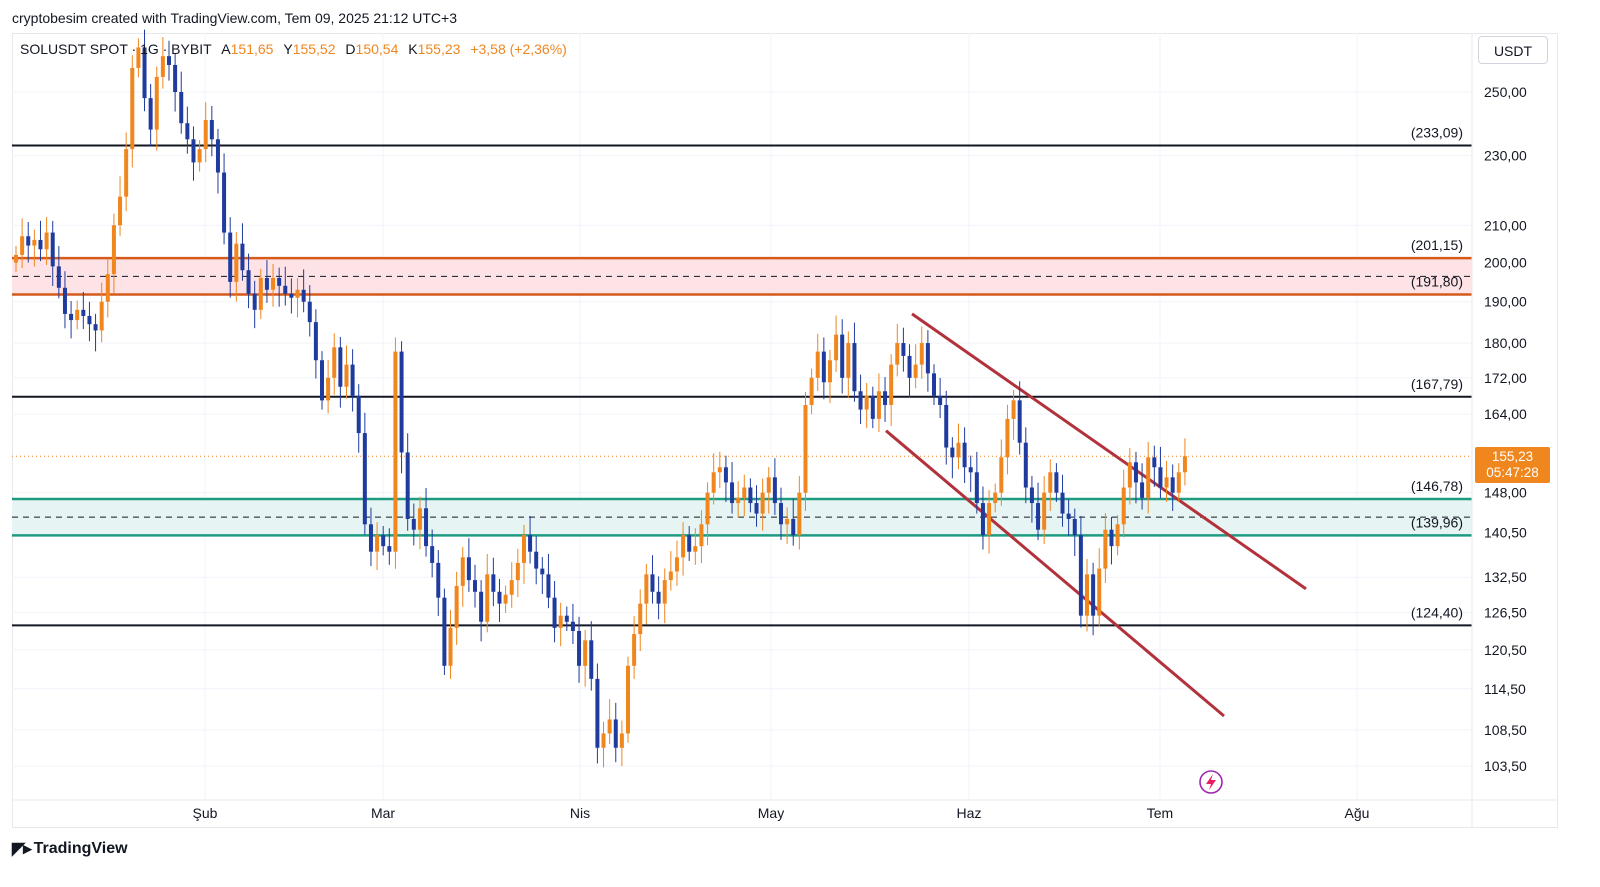  Describe the element at coordinates (22, 848) in the screenshot. I see `tradingview-logo-icon: ◤▸` at that location.